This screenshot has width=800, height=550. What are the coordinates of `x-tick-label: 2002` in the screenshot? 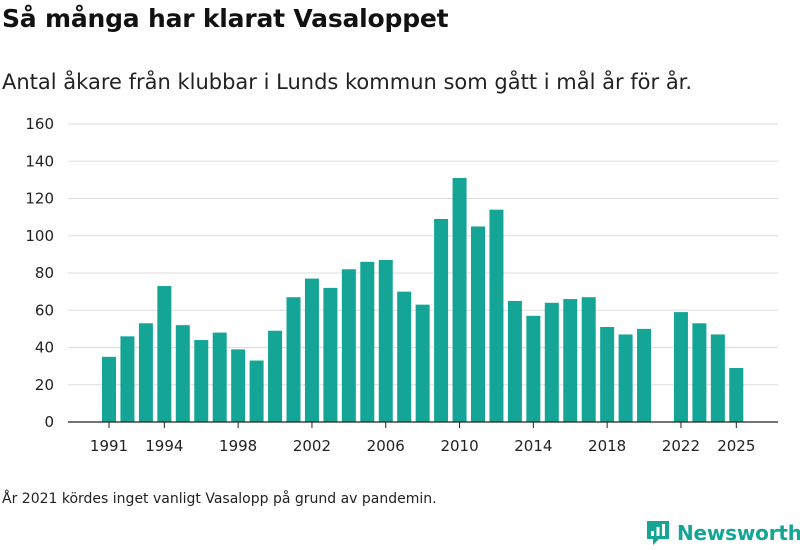 It's located at (312, 446).